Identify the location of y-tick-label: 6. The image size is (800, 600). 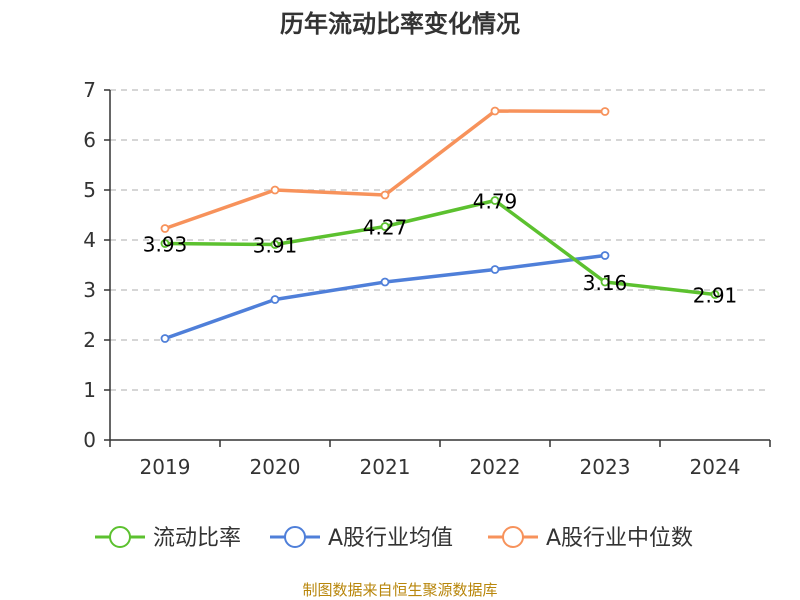
(89, 140).